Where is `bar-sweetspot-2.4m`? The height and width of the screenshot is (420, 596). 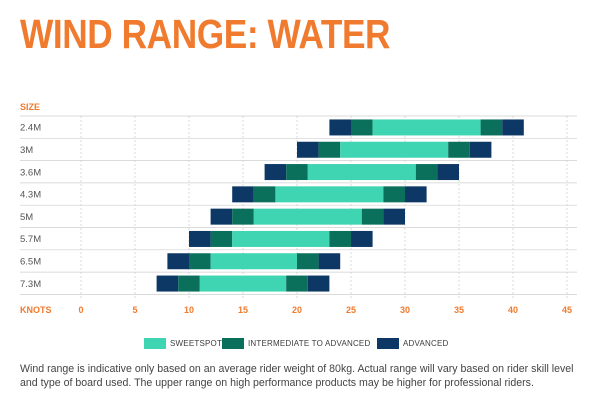 bar-sweetspot-2.4m is located at coordinates (426, 127).